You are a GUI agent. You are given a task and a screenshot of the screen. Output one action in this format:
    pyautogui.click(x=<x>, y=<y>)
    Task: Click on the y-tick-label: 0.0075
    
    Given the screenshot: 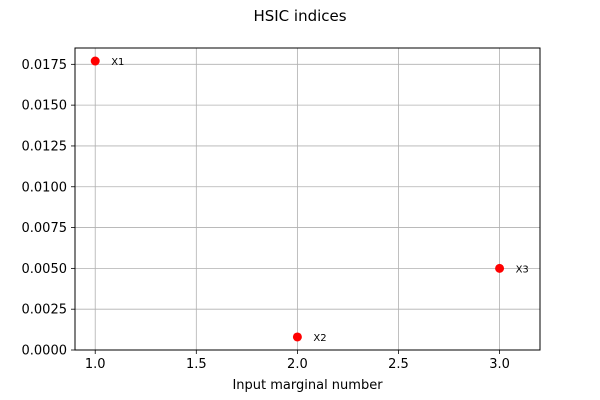 What is the action you would take?
    pyautogui.click(x=45, y=228)
    